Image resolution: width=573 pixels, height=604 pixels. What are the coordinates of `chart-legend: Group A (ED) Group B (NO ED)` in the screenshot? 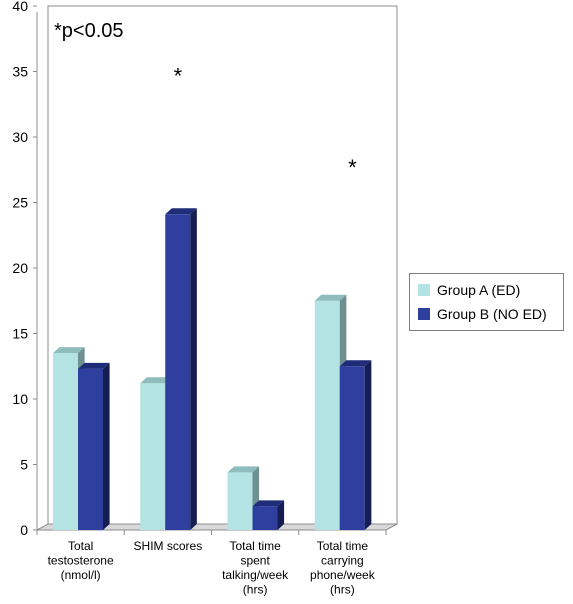 It's located at (486, 302).